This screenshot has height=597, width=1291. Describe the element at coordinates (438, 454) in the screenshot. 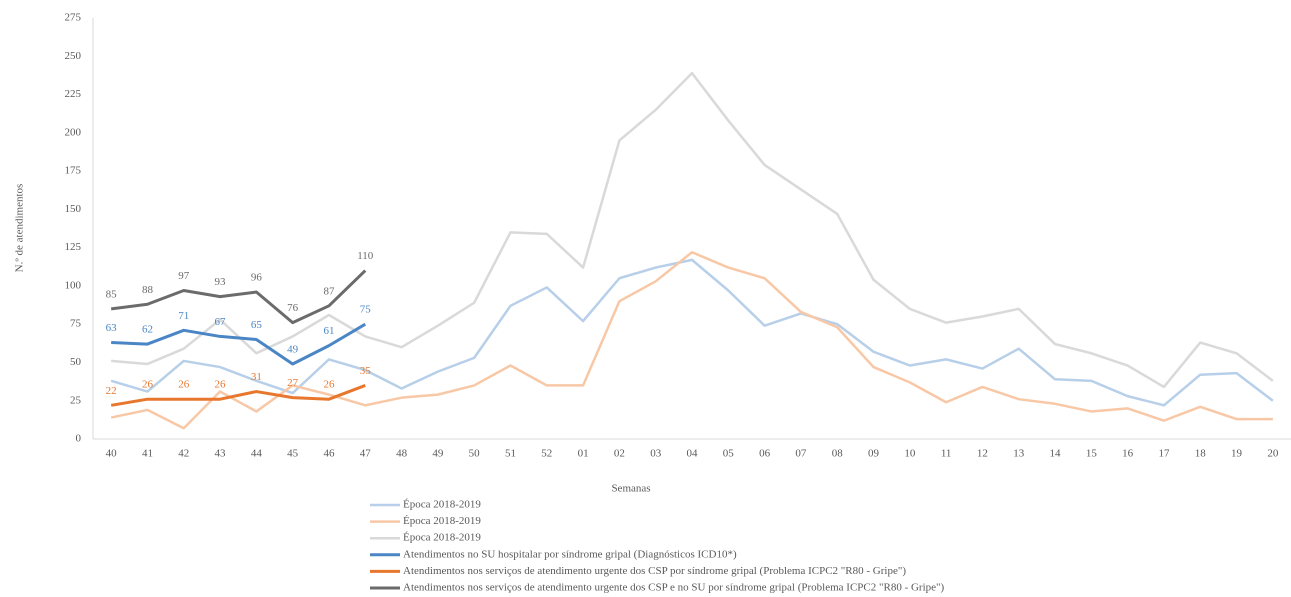

I see `x-tick-label: 49` at that location.